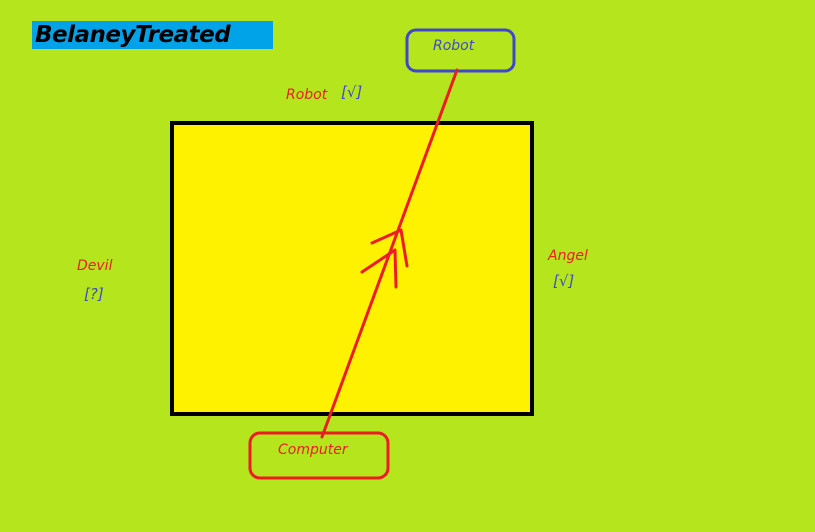  I want to click on top-side-mark: [√], so click(351, 92).